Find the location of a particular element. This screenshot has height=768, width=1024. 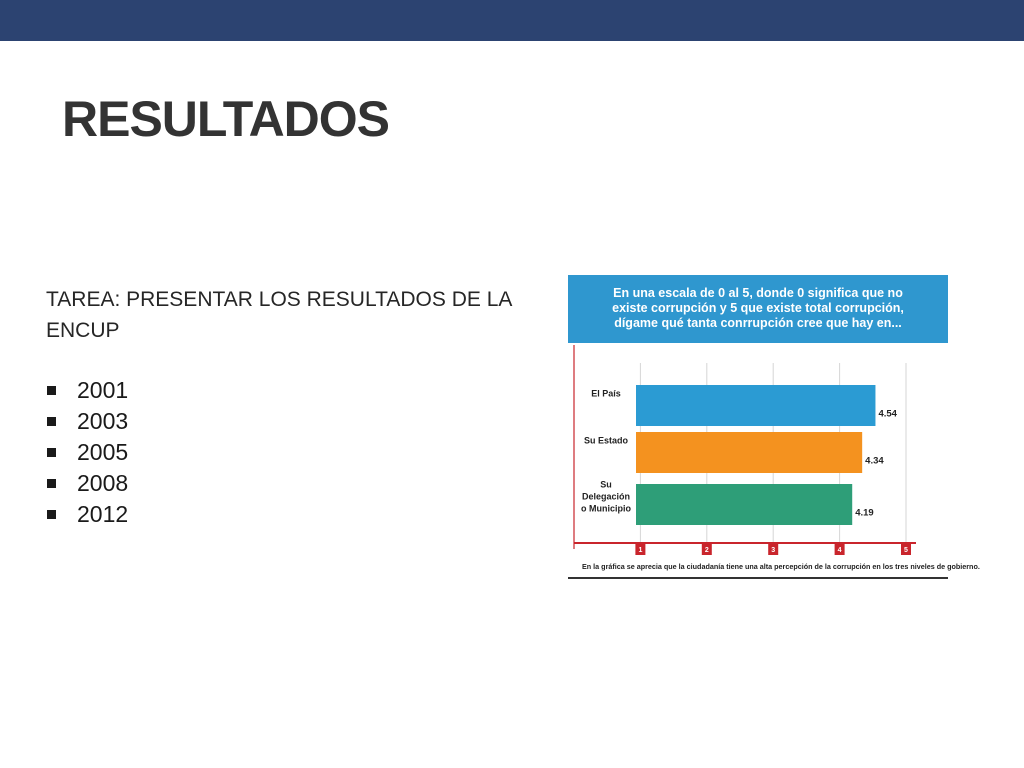

bar-value-label: 4.34 is located at coordinates (874, 461).